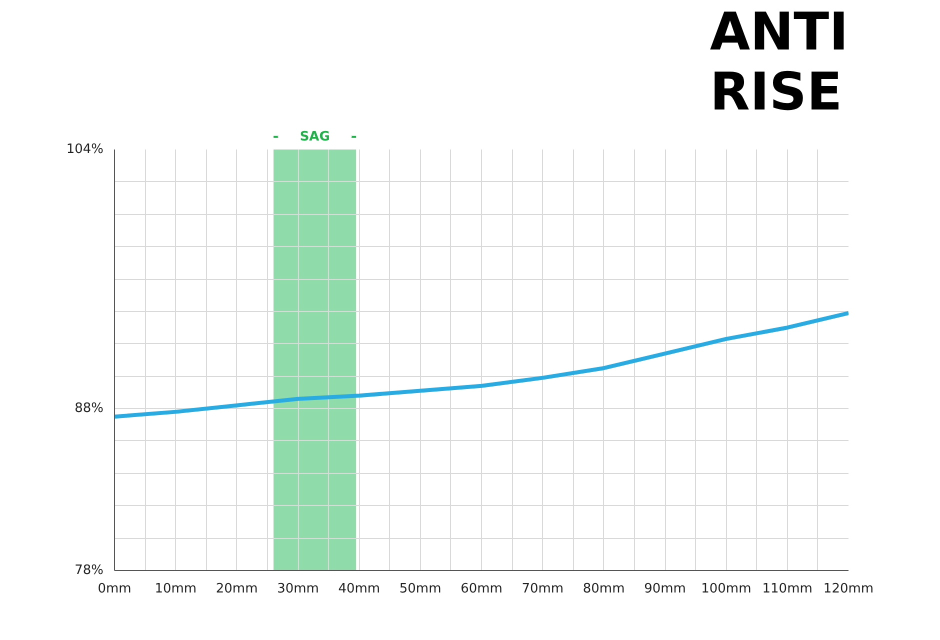 This screenshot has height=640, width=940. Describe the element at coordinates (298, 589) in the screenshot. I see `x-tick-label: 30mm` at that location.